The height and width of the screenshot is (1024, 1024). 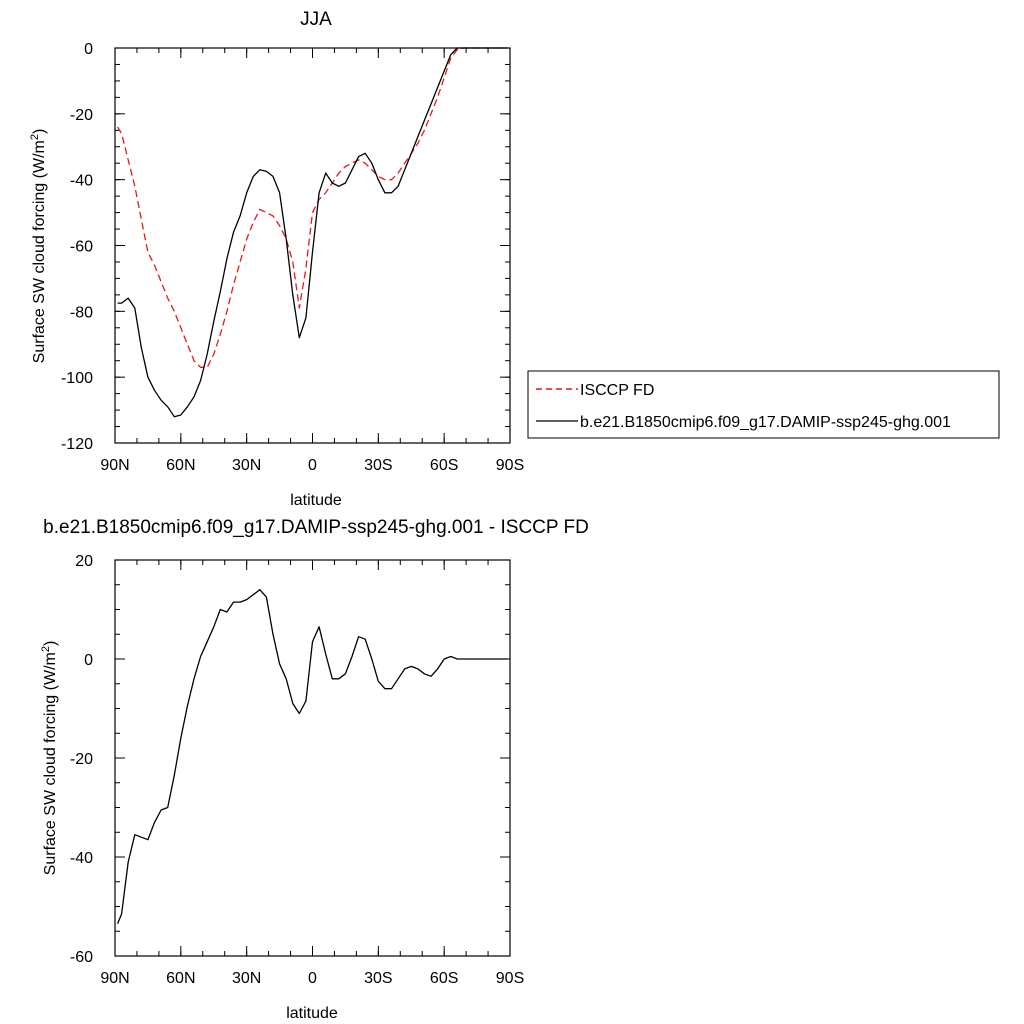 I want to click on top-x-tick-label: 30N, so click(x=246, y=465).